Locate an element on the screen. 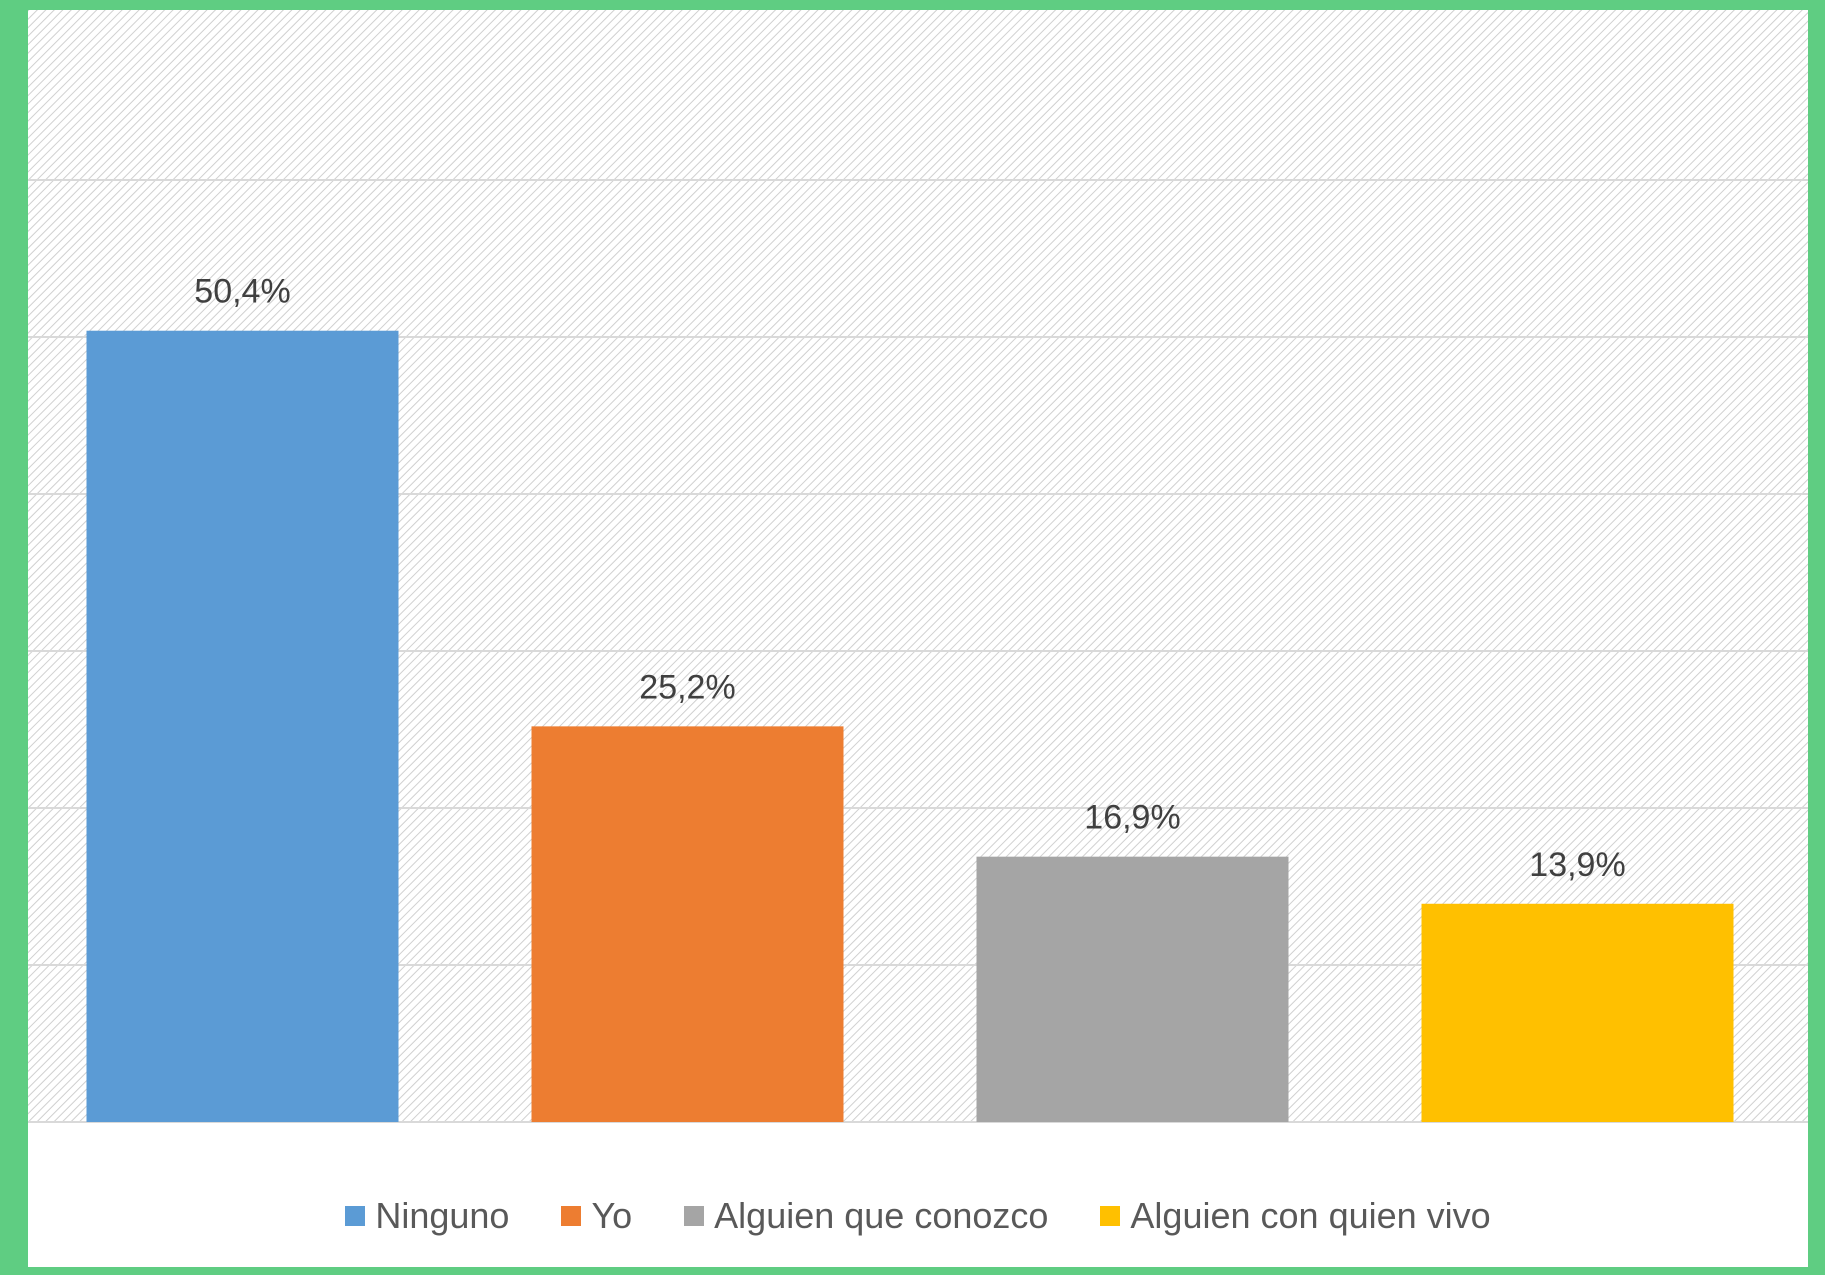  bar-yo is located at coordinates (687, 924).